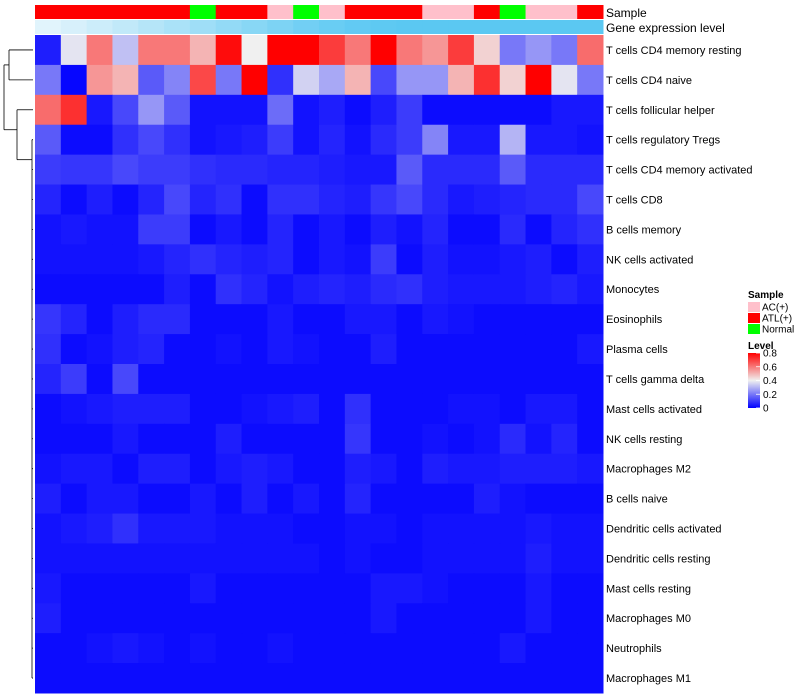 The height and width of the screenshot is (700, 800). Describe the element at coordinates (648, 470) in the screenshot. I see `row-label: Macrophages M2` at that location.